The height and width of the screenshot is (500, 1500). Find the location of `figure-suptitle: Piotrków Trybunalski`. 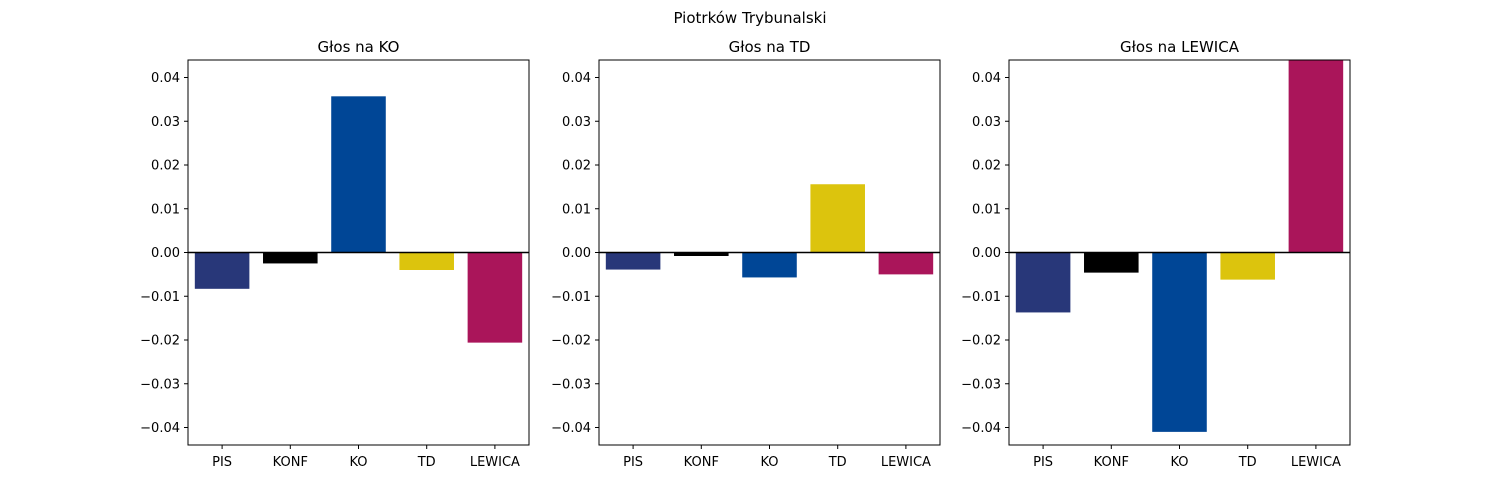

figure-suptitle: Piotrków Trybunalski is located at coordinates (749, 18).